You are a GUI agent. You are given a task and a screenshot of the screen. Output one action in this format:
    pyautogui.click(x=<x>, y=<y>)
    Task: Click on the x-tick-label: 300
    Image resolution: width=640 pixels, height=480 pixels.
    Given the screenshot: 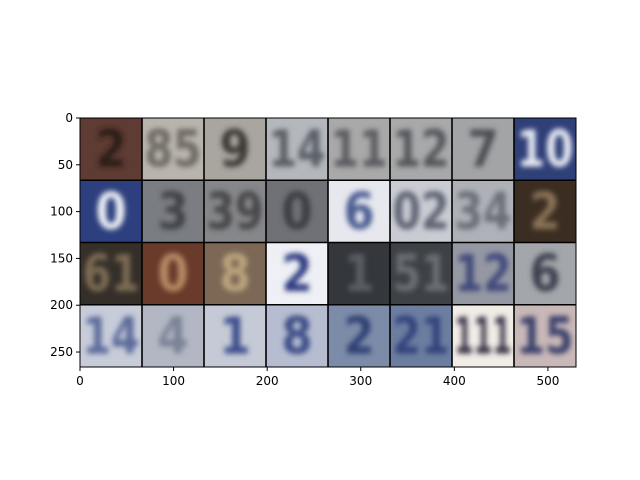 What is the action you would take?
    pyautogui.click(x=360, y=381)
    